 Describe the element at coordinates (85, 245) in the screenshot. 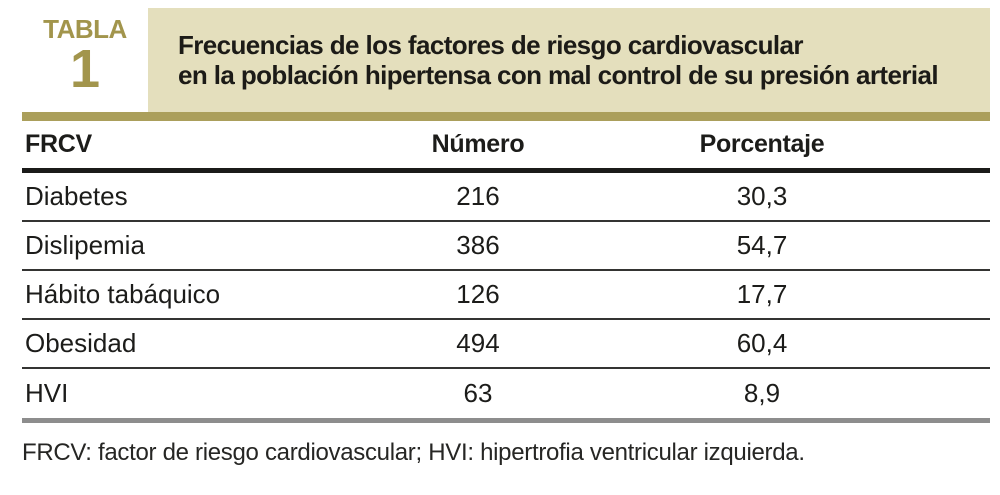

I see `row-label: Dislipemia` at that location.